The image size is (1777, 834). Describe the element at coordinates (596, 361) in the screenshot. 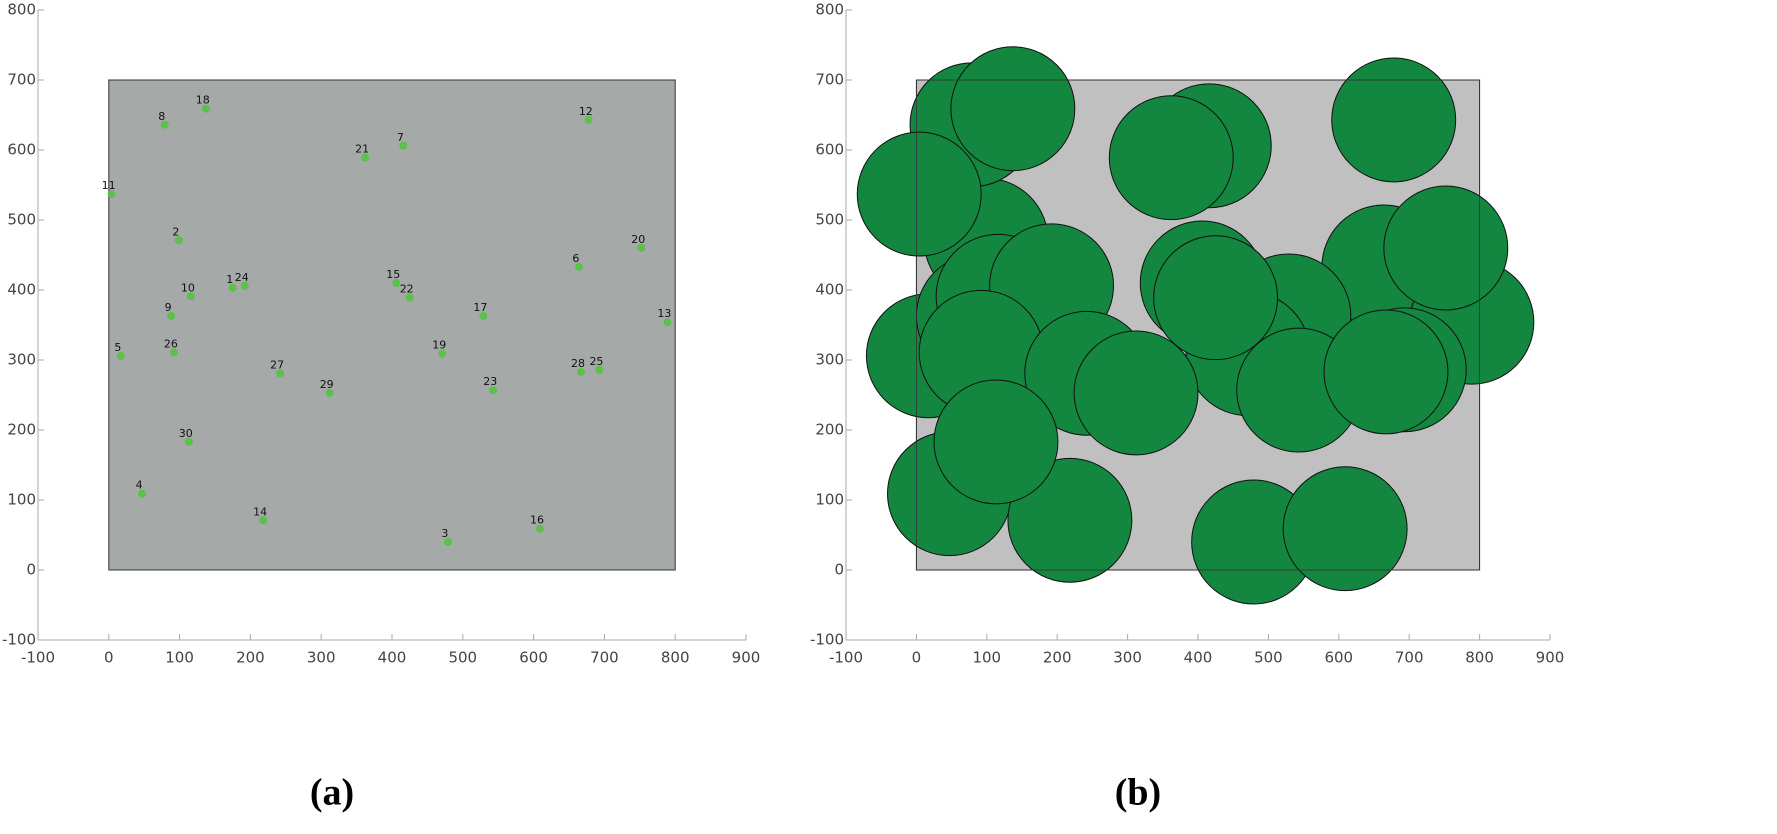

I see `point-label: 25` at that location.